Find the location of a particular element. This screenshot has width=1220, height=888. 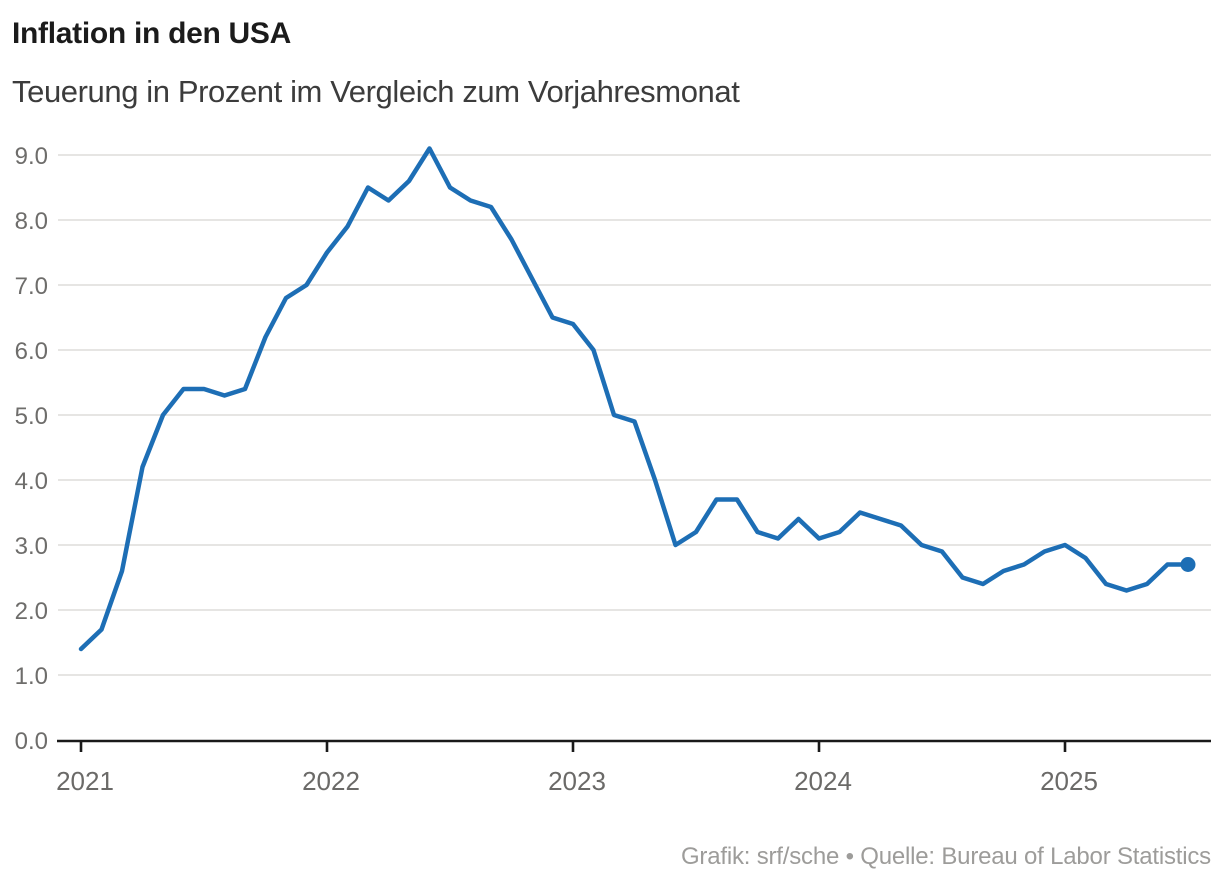

y-tick-label: 4.0 is located at coordinates (31, 481).